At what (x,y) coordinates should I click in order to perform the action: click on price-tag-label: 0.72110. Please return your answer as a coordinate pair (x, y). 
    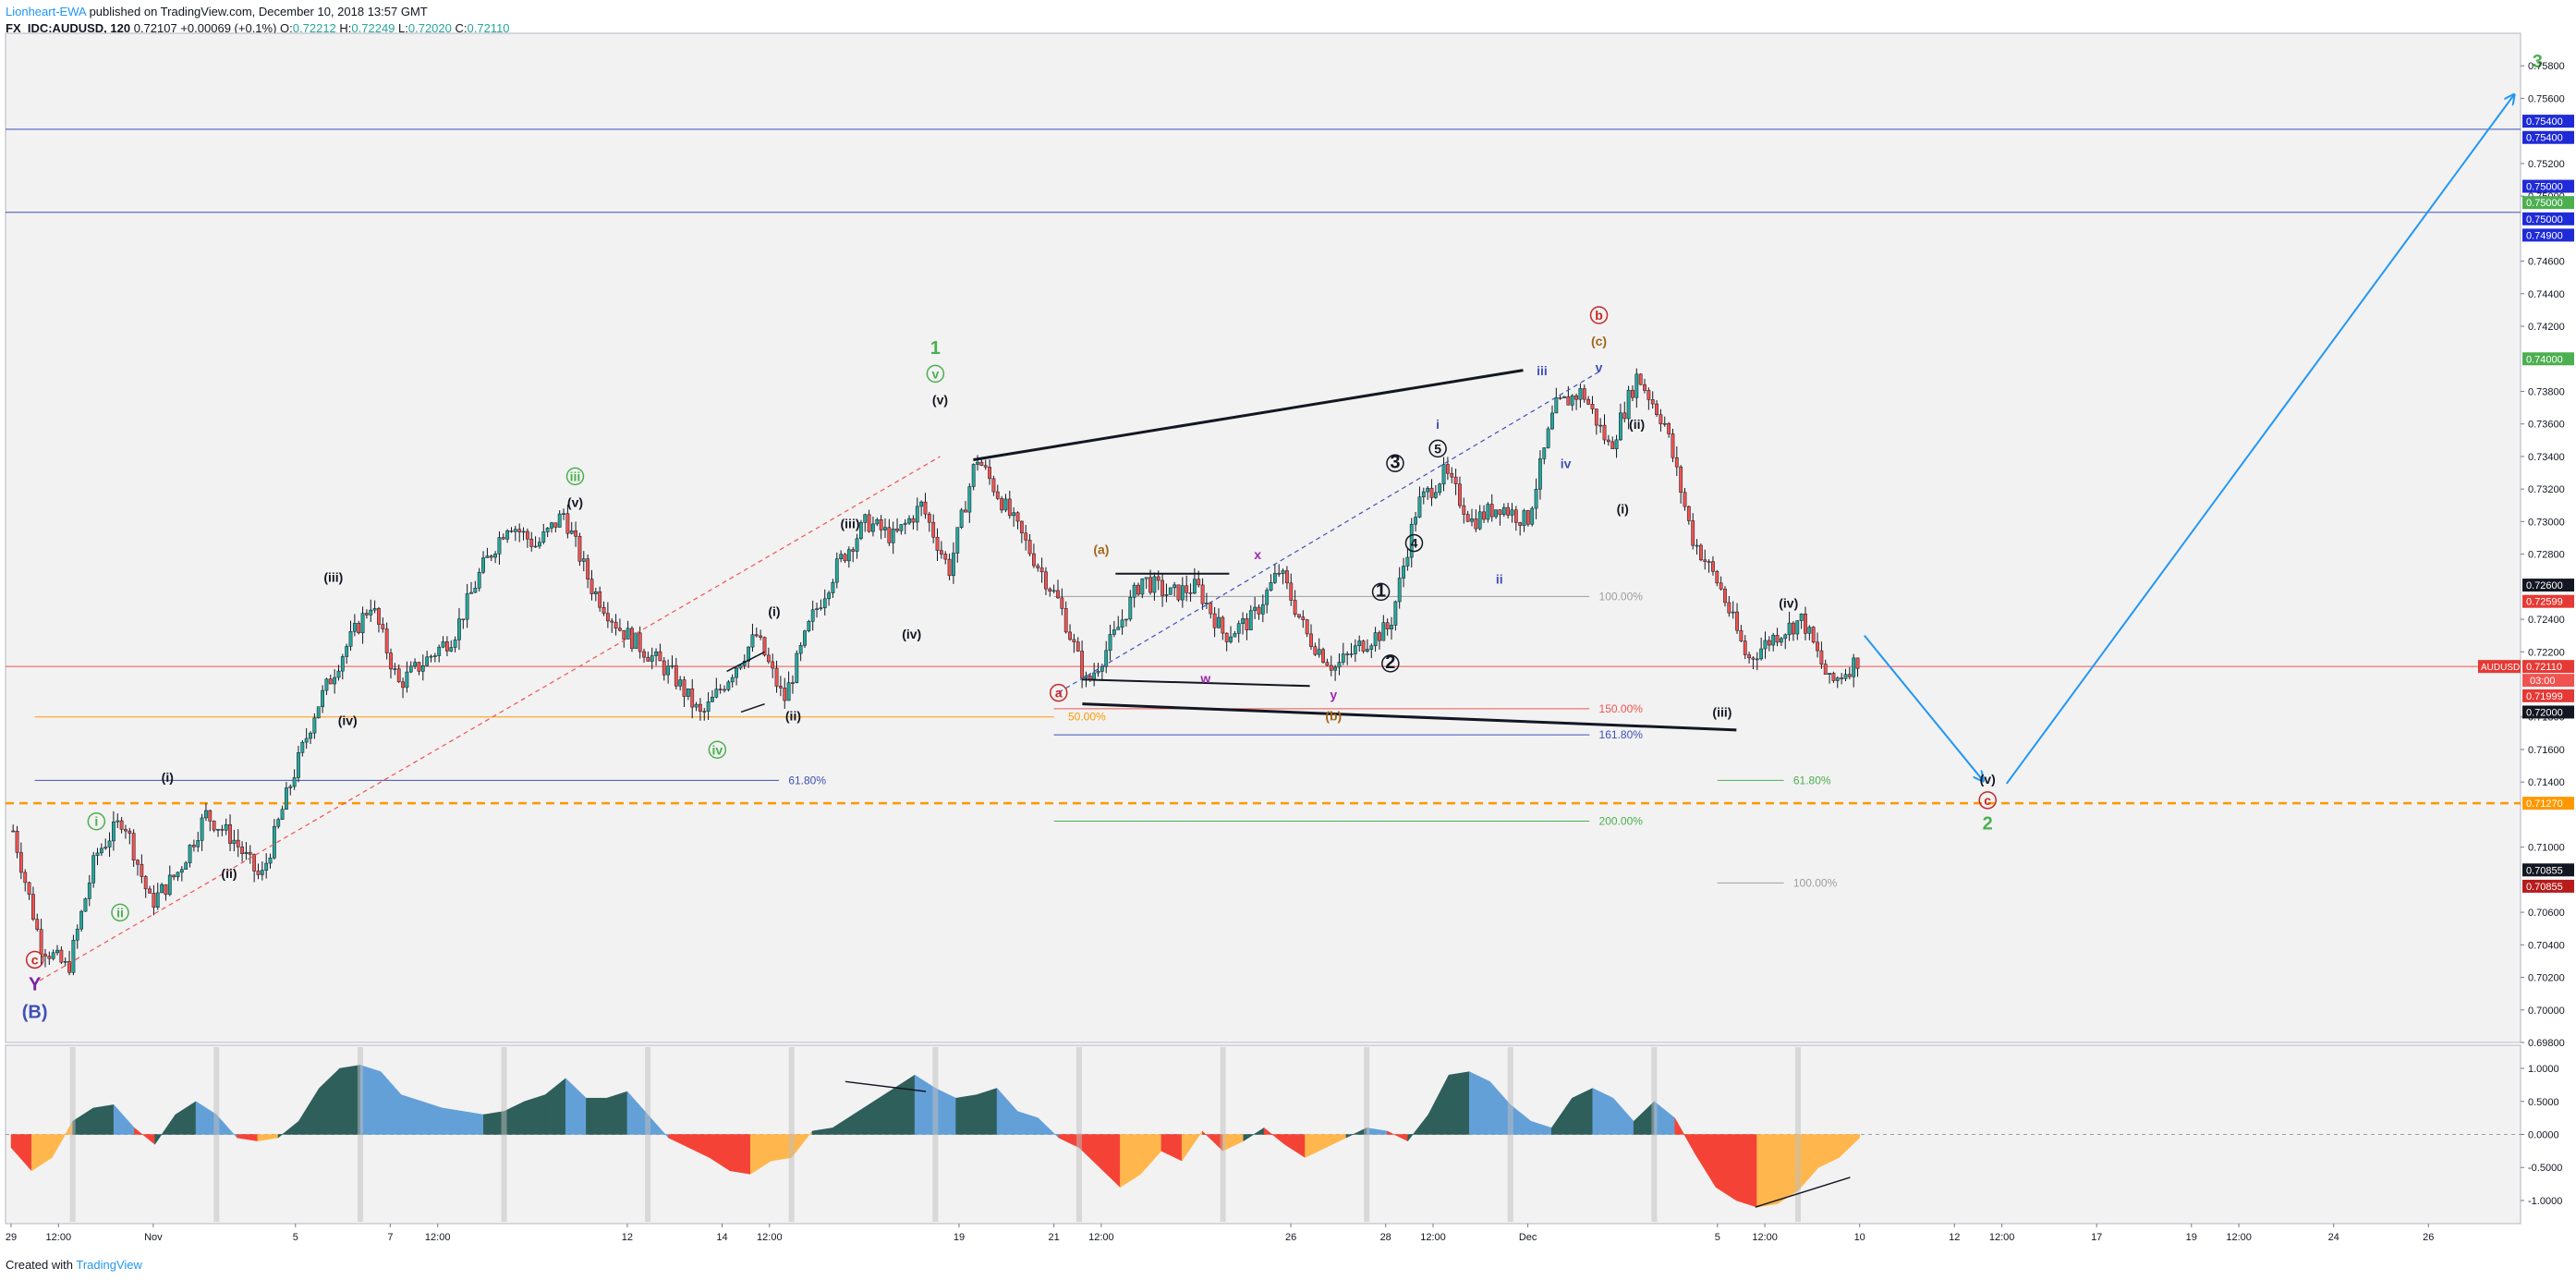
    Looking at the image, I should click on (2544, 667).